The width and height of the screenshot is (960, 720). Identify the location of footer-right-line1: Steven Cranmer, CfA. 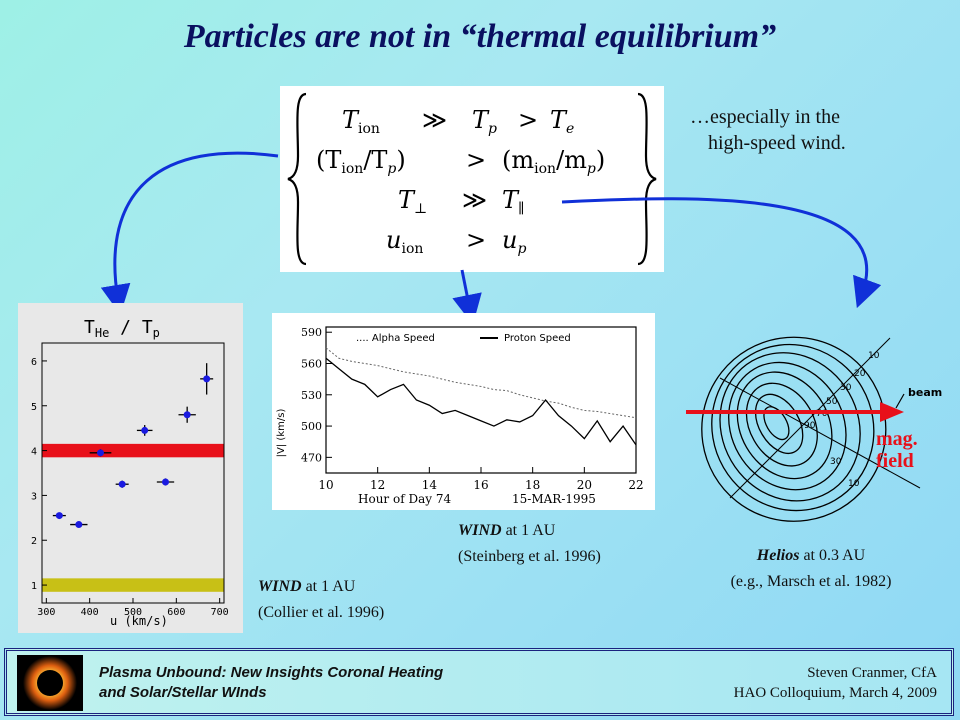
(872, 673).